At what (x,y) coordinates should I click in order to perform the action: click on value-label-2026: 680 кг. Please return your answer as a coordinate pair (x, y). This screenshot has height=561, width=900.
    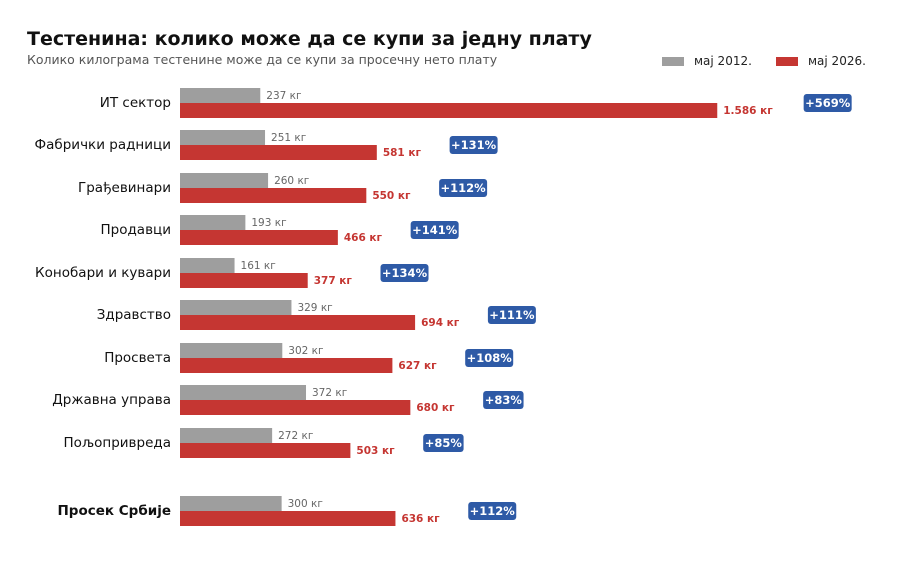
    Looking at the image, I should click on (435, 408).